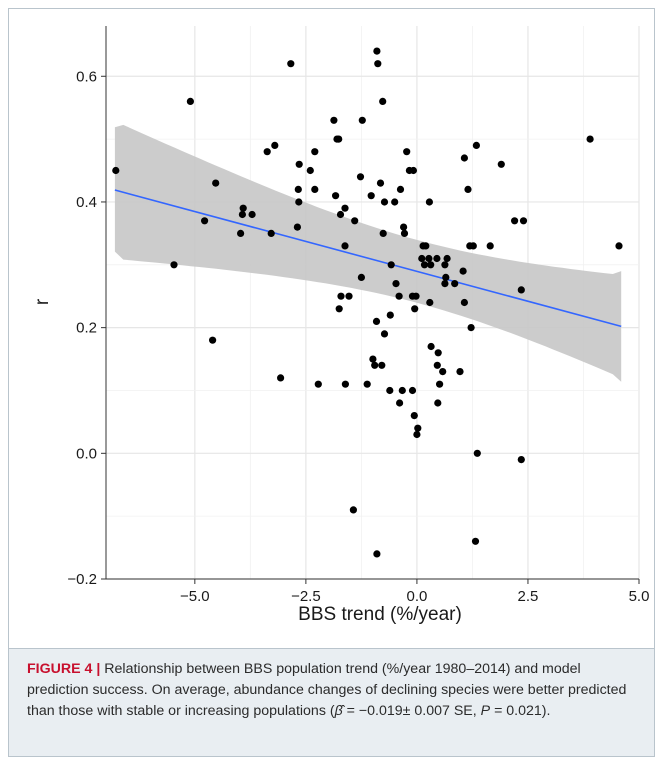 The height and width of the screenshot is (767, 665). Describe the element at coordinates (82, 579) in the screenshot. I see `y-tick-label: −0.2` at that location.